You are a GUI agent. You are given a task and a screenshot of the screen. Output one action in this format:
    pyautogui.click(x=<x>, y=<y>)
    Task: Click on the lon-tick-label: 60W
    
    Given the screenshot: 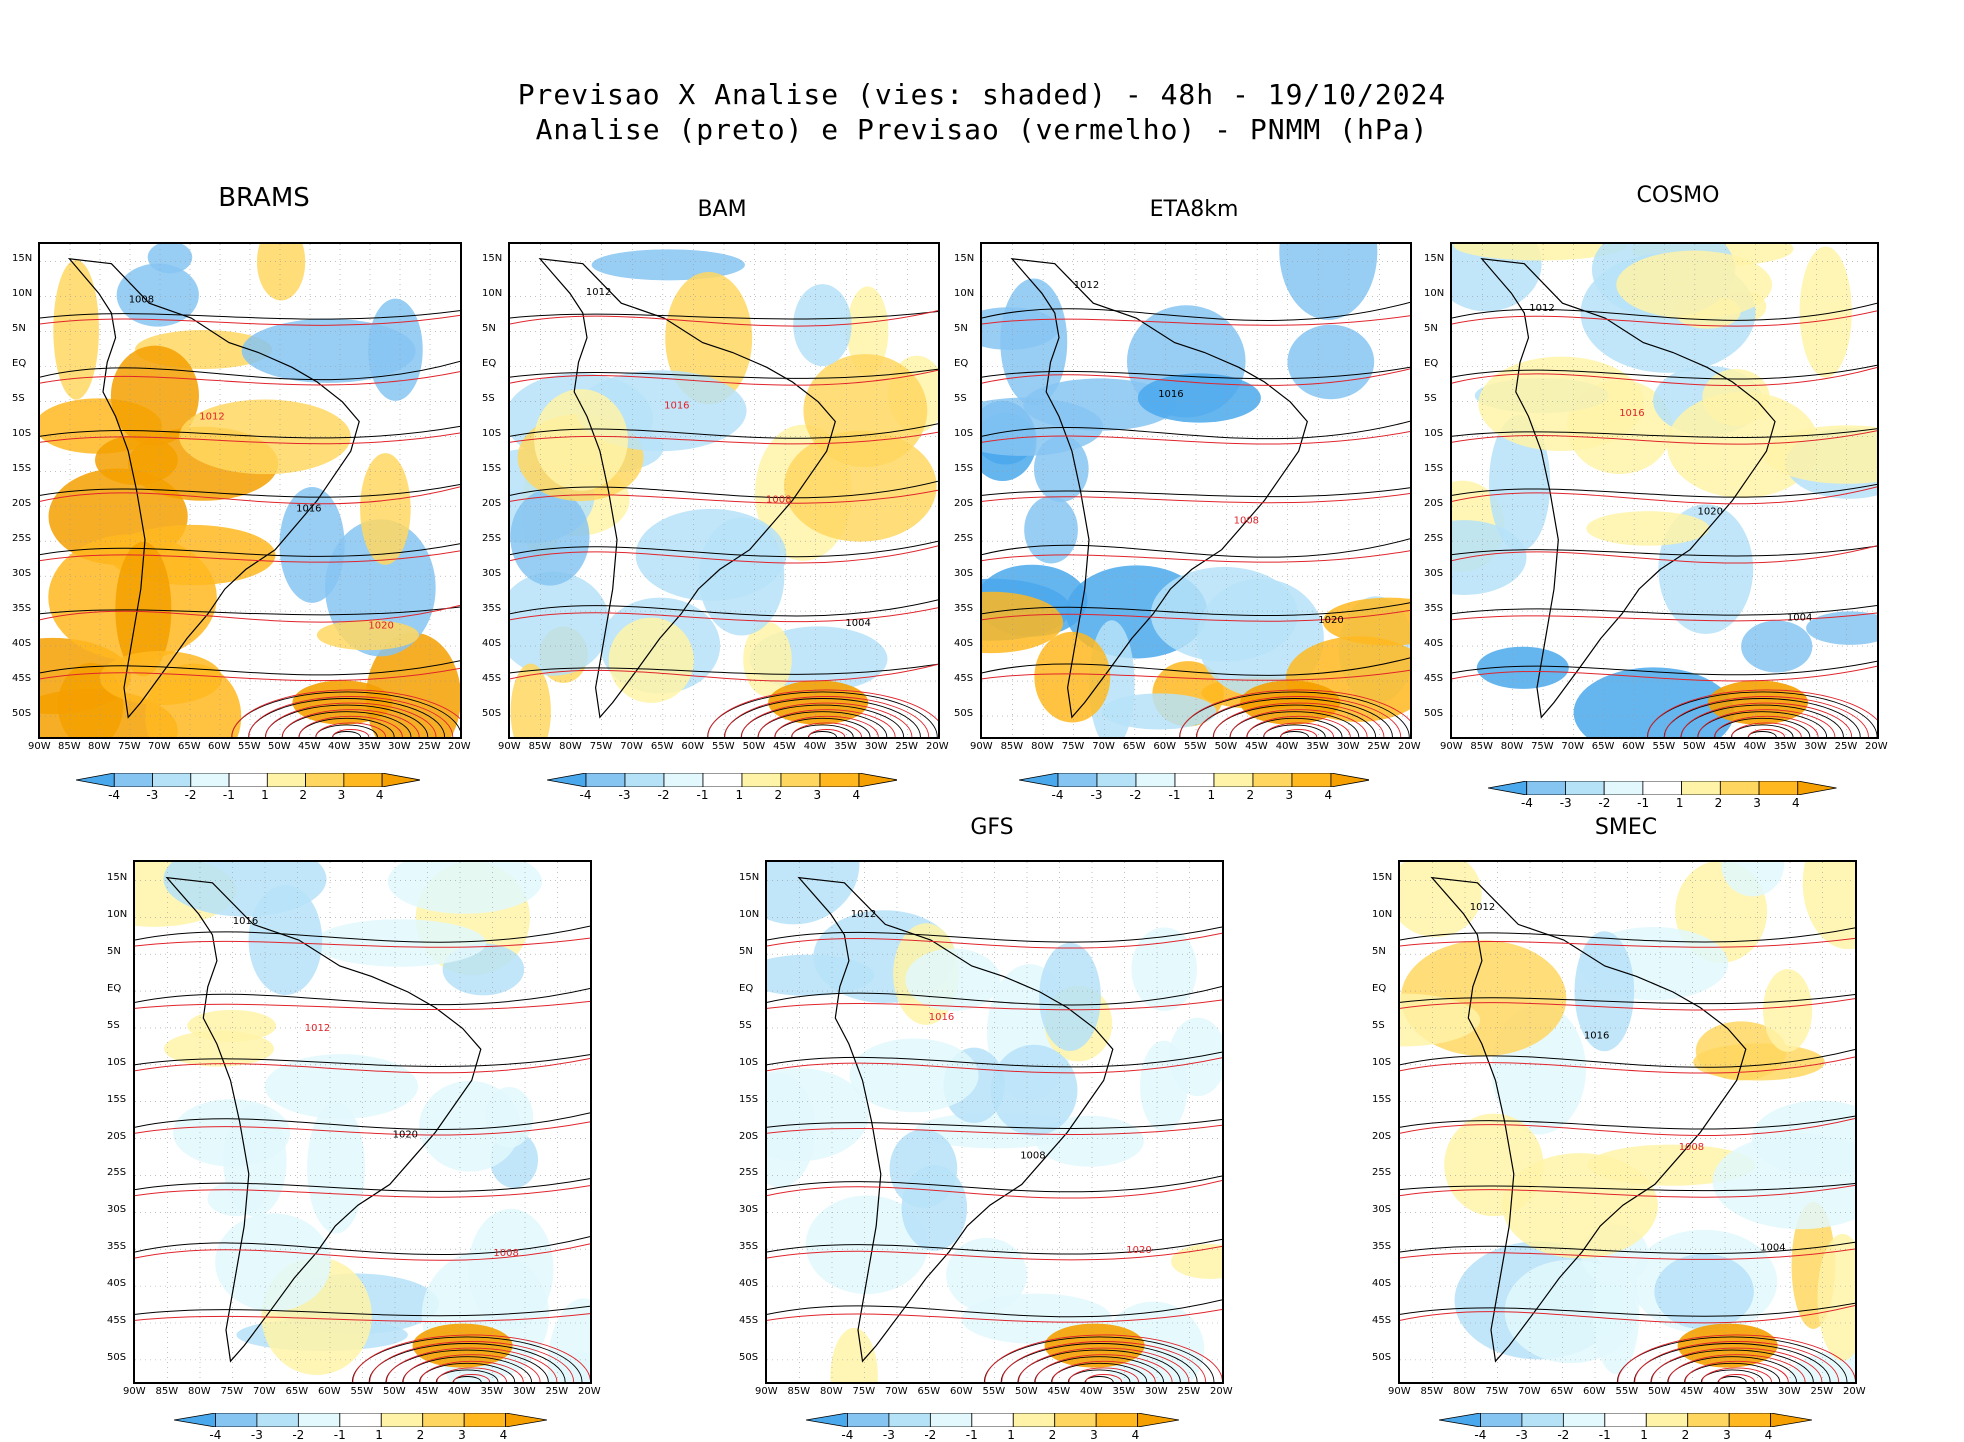 What is the action you would take?
    pyautogui.click(x=961, y=1391)
    